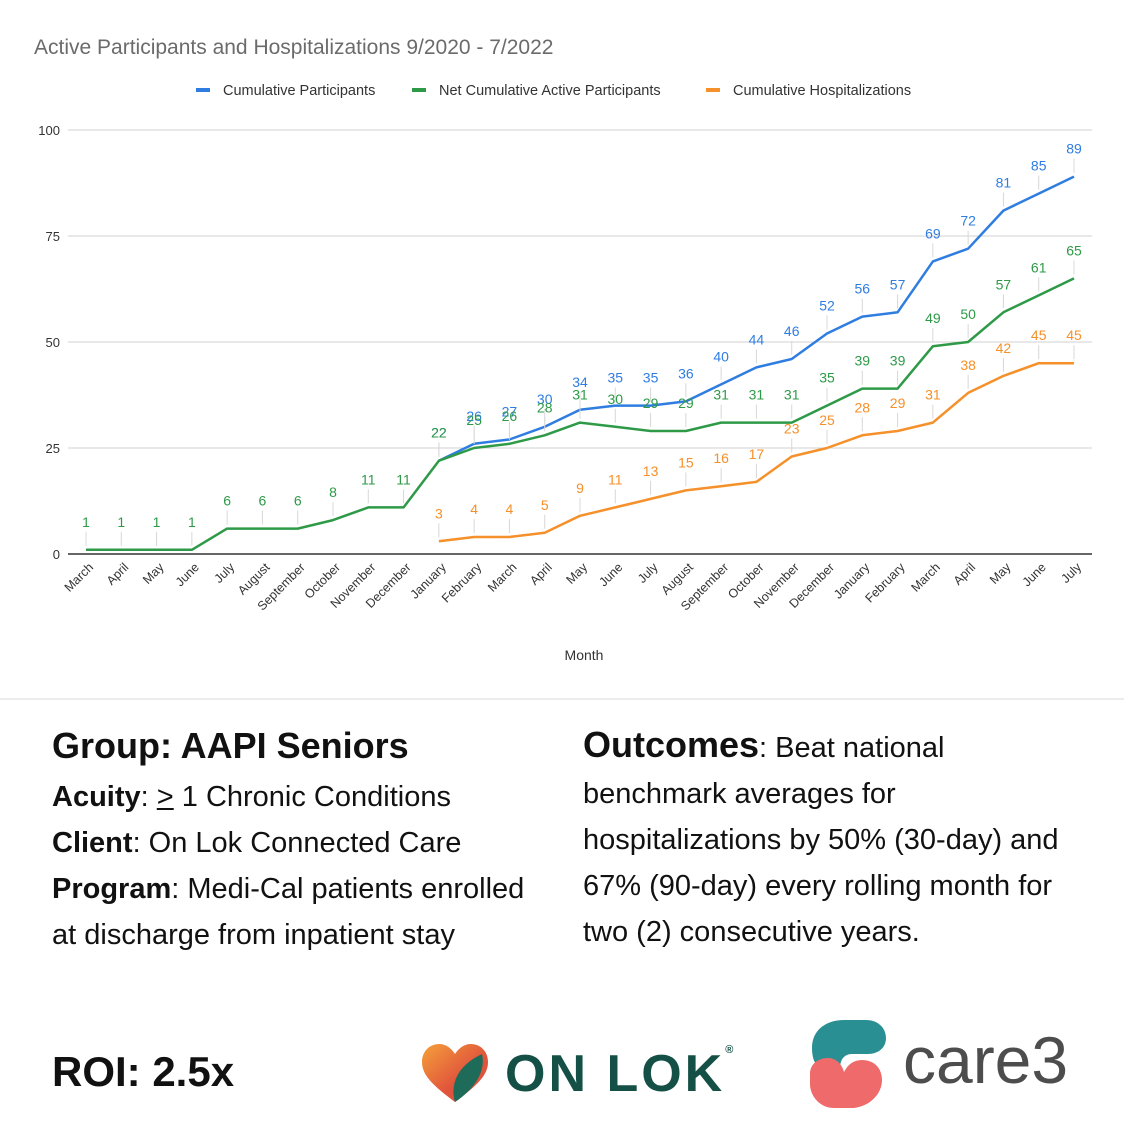 Image resolution: width=1124 pixels, height=1126 pixels. Describe the element at coordinates (686, 462) in the screenshot. I see `data-label: 15` at that location.